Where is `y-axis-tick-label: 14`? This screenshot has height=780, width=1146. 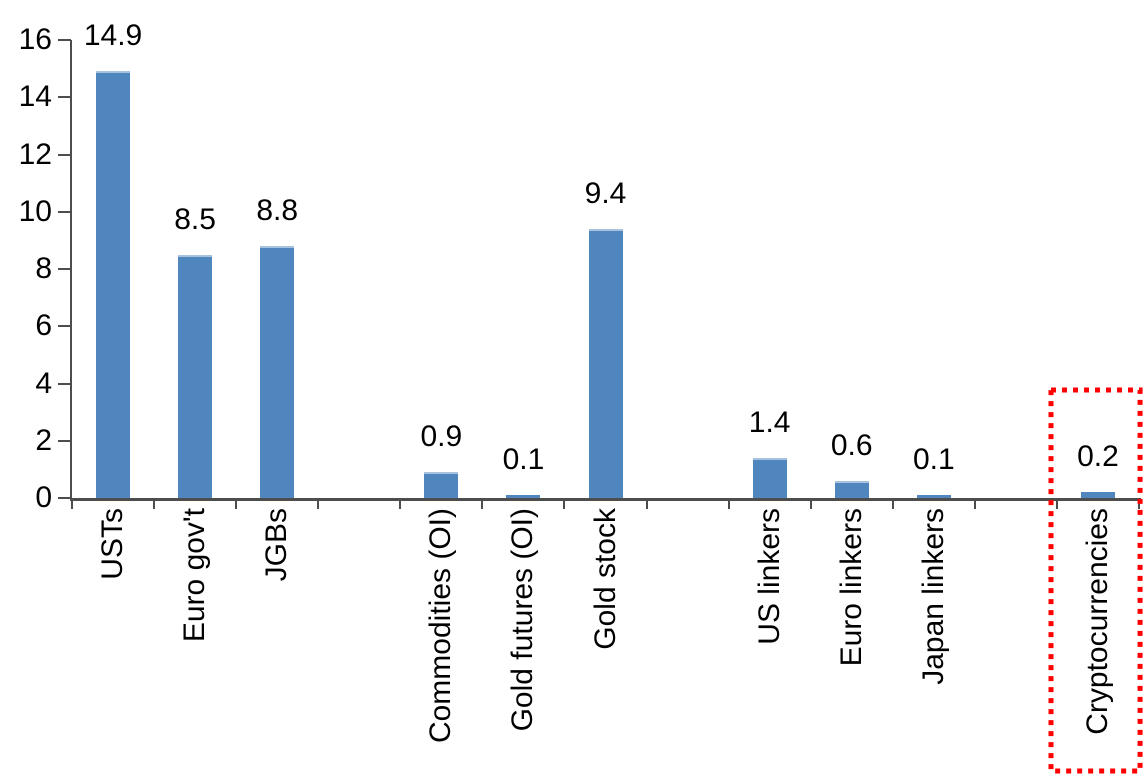
y-axis-tick-label: 14 is located at coordinates (35, 97).